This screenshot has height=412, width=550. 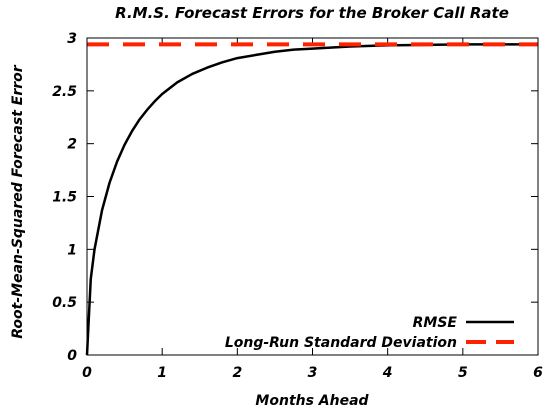 I want to click on y-tick-label: 3, so click(x=72, y=39).